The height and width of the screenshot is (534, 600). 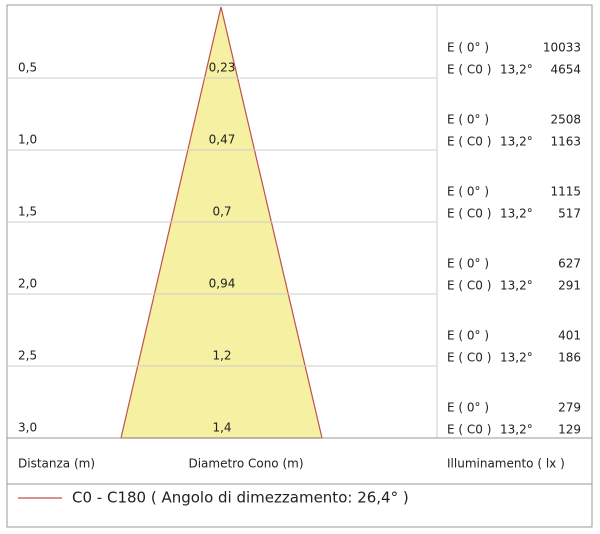 What do you see at coordinates (27, 68) in the screenshot?
I see `distance: 0,5` at bounding box center [27, 68].